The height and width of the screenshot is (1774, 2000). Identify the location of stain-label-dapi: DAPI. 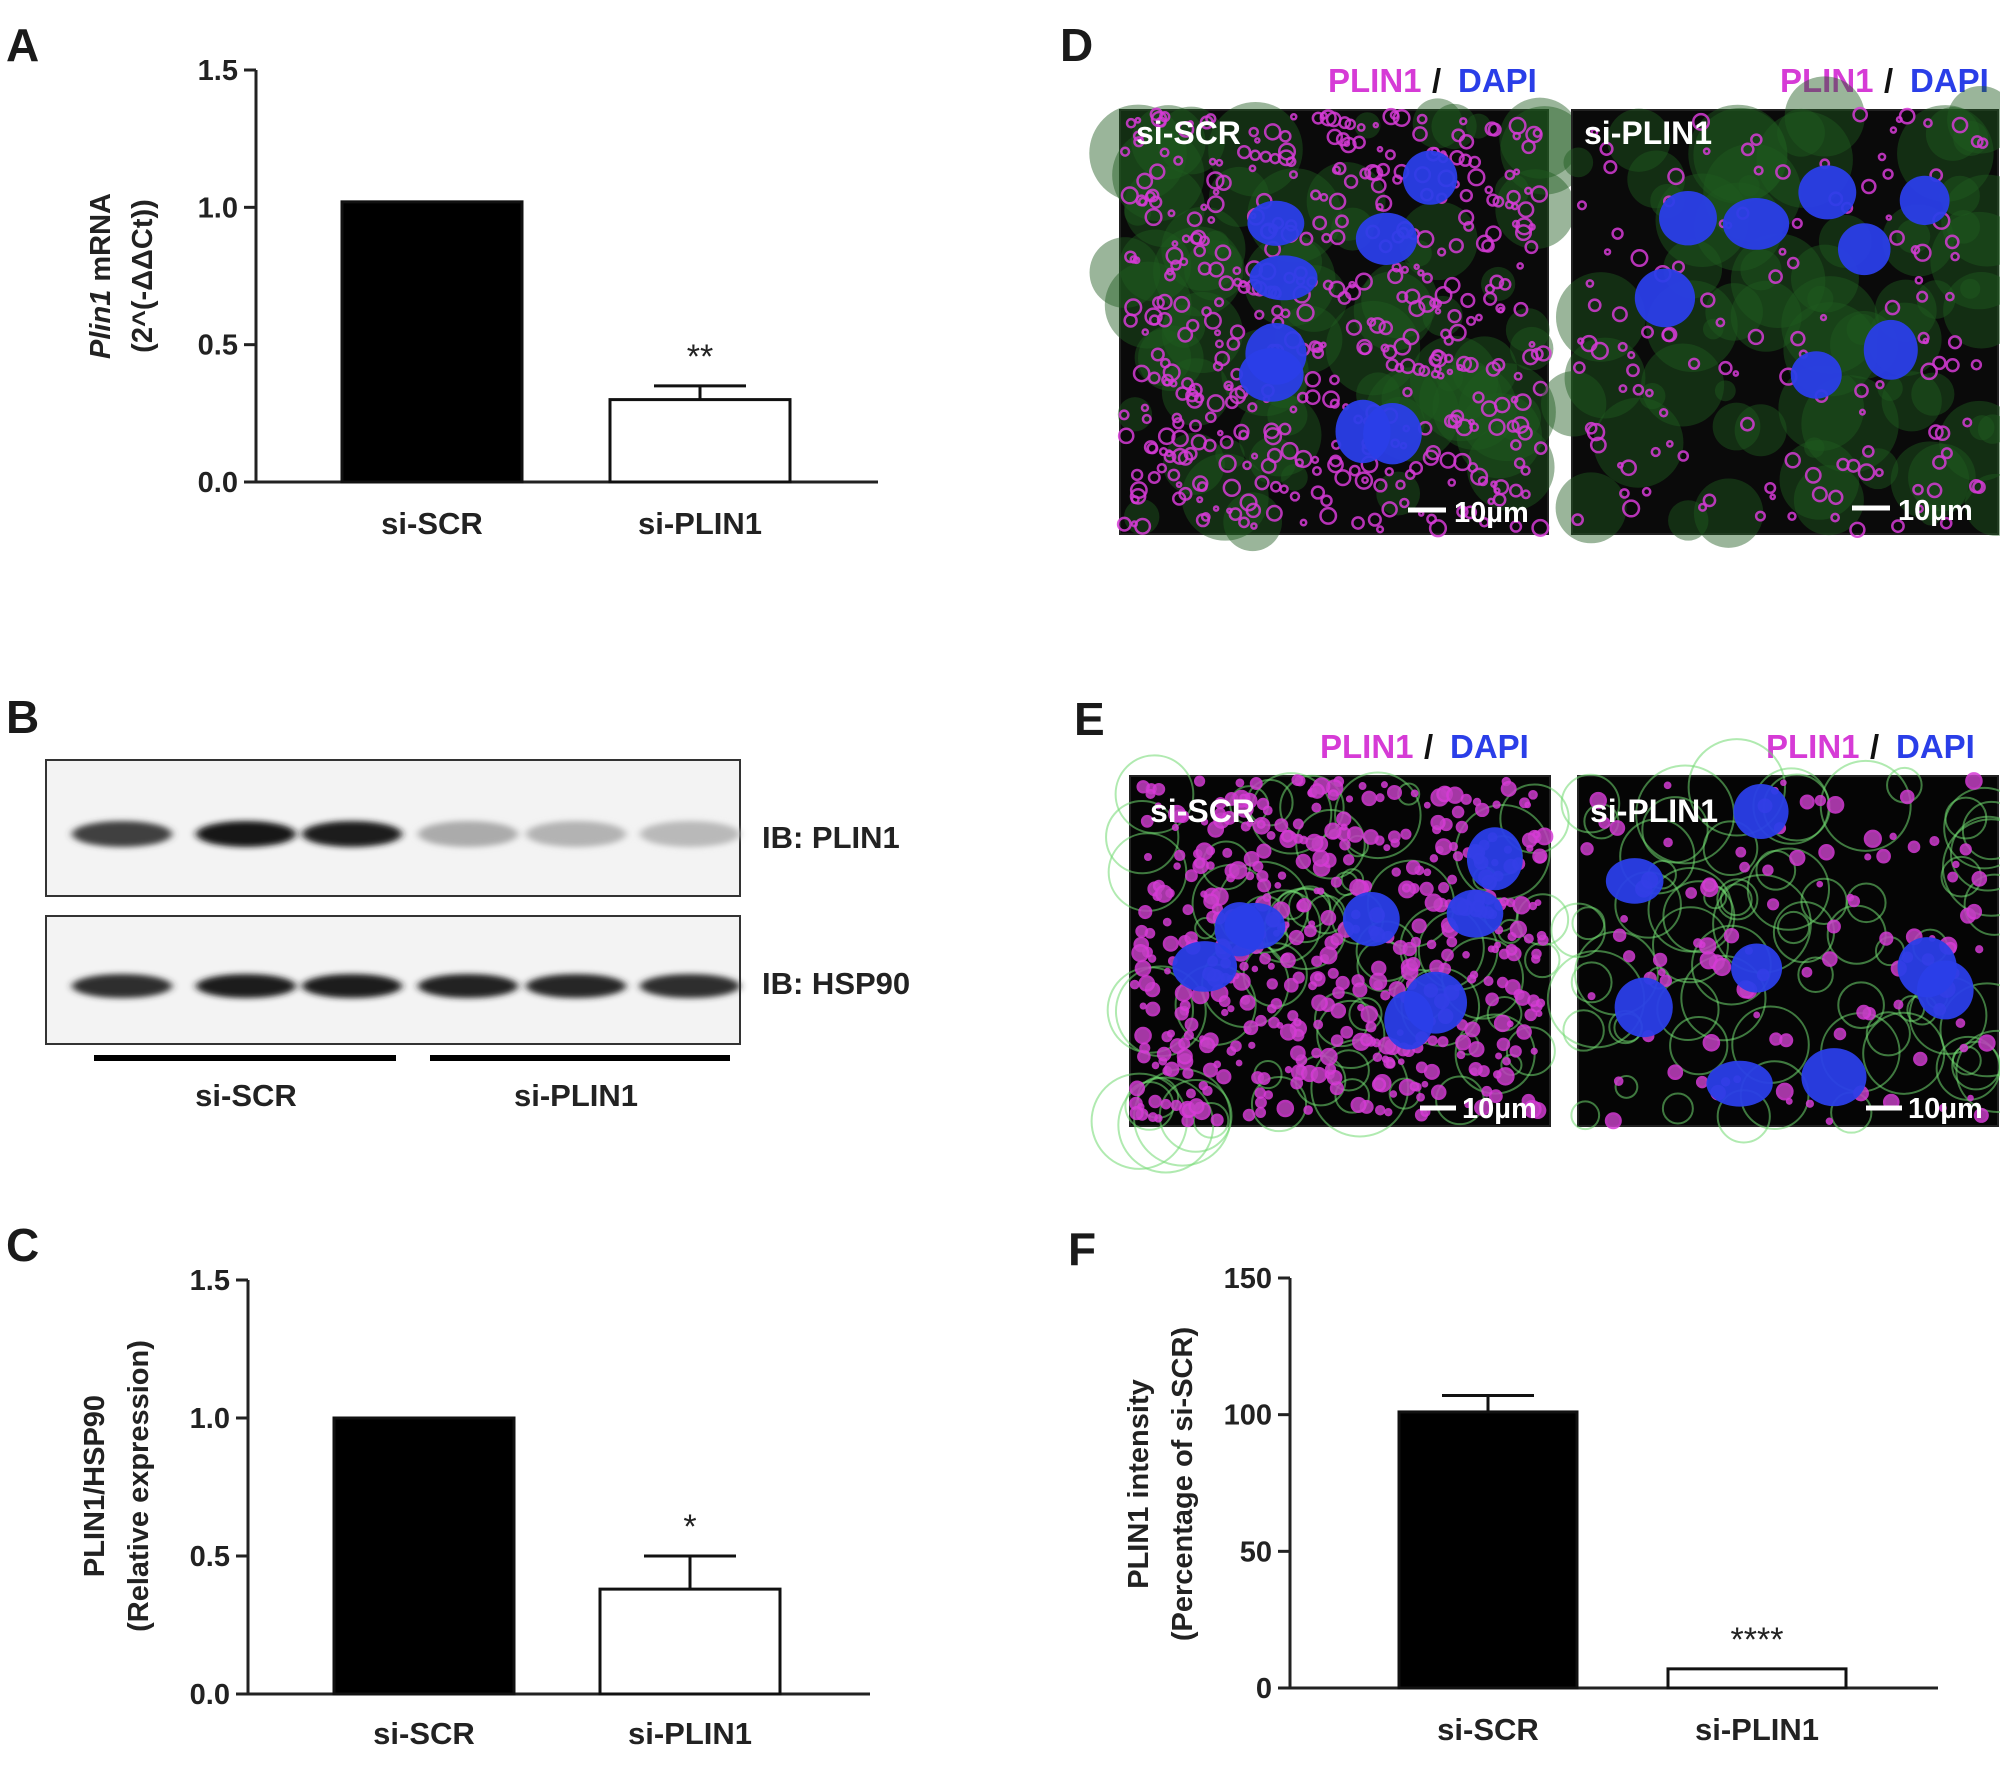
(1497, 80).